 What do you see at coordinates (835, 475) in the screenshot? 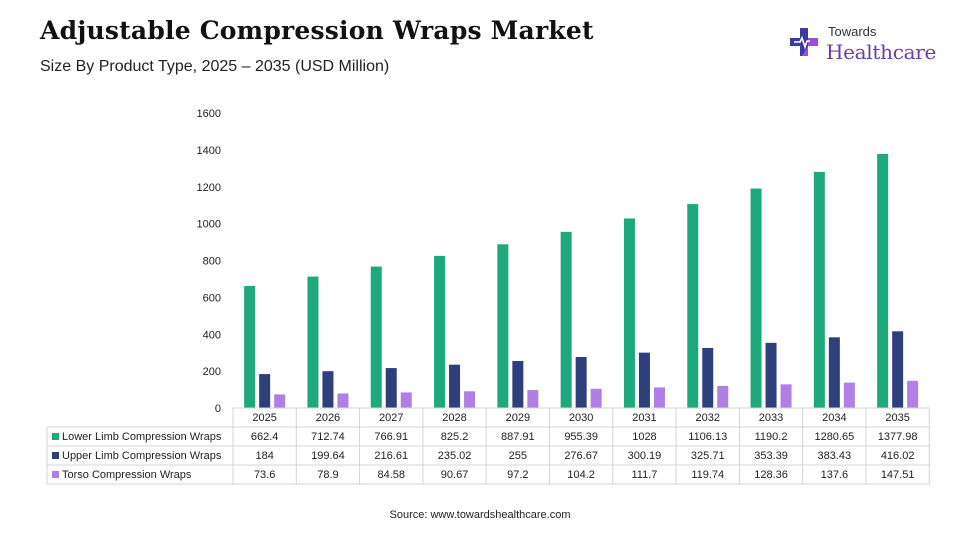
I see `data-label: 137.6` at bounding box center [835, 475].